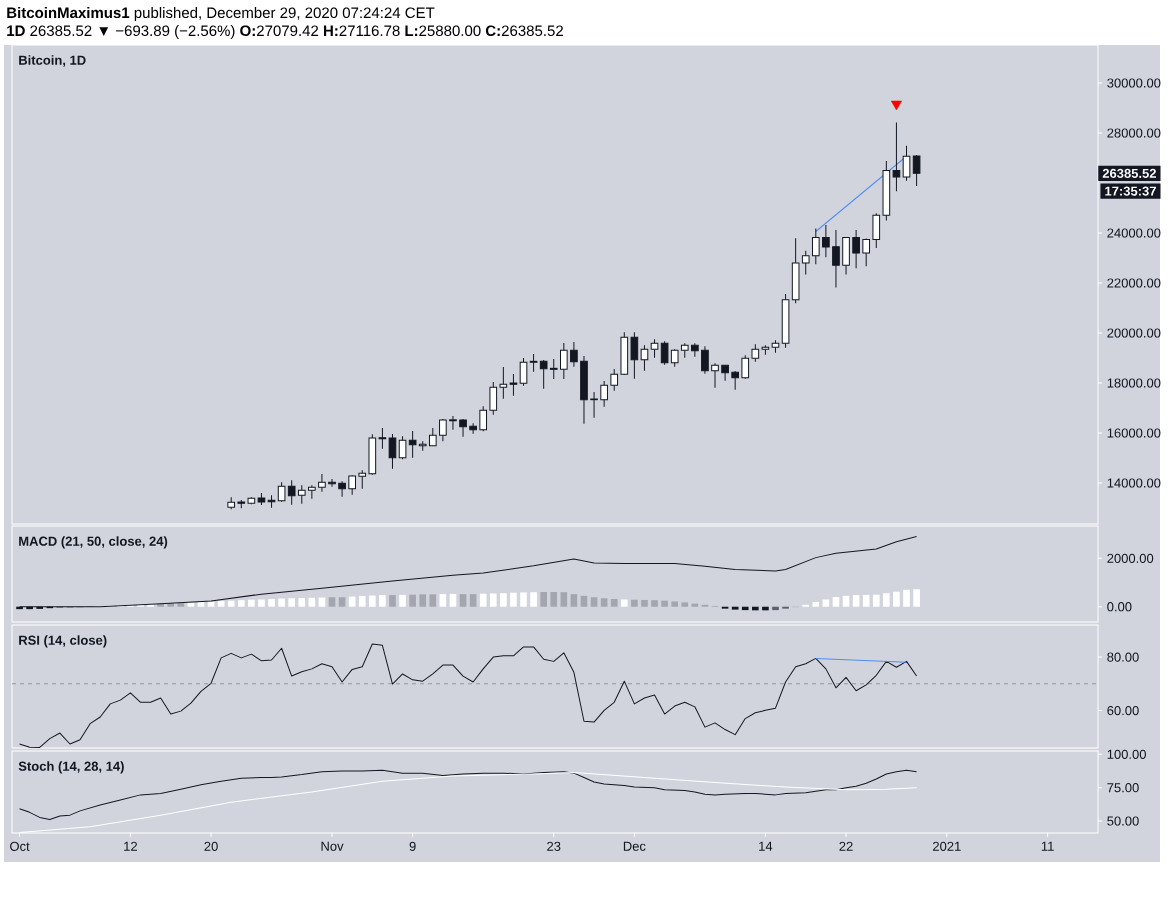  Describe the element at coordinates (1134, 233) in the screenshot. I see `y-tick-label: 24000.00` at that location.